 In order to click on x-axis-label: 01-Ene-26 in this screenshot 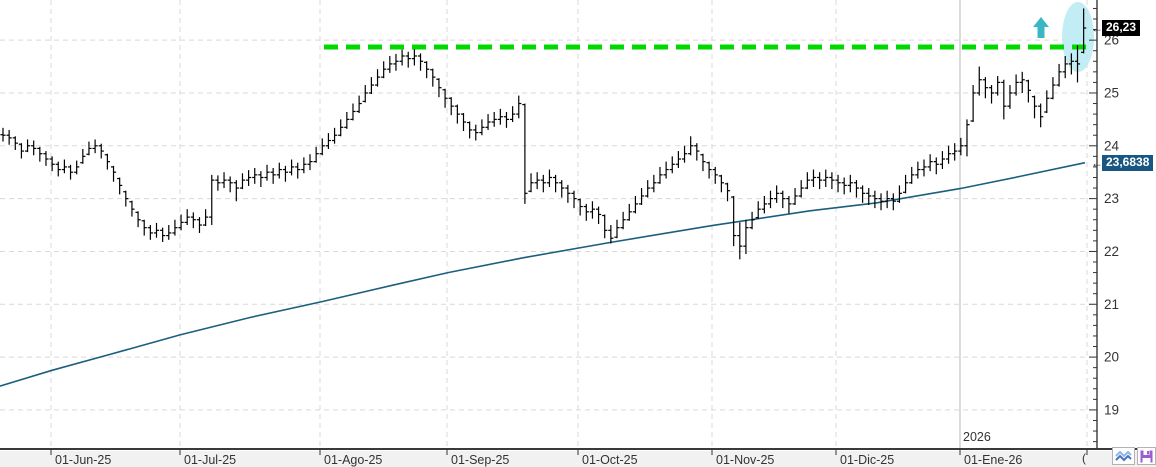, I will do `click(993, 460)`.